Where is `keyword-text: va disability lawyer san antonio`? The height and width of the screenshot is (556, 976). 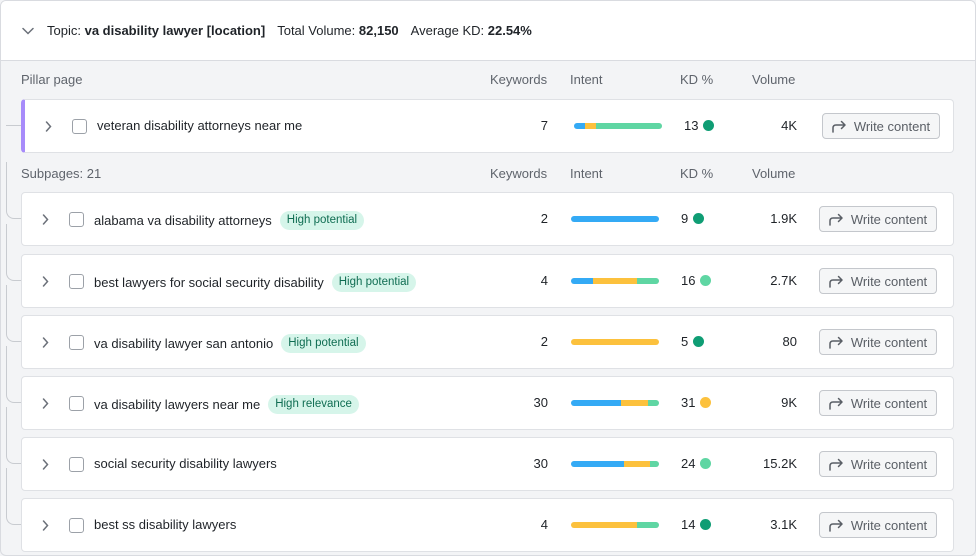
keyword-text: va disability lawyer san antonio is located at coordinates (184, 343).